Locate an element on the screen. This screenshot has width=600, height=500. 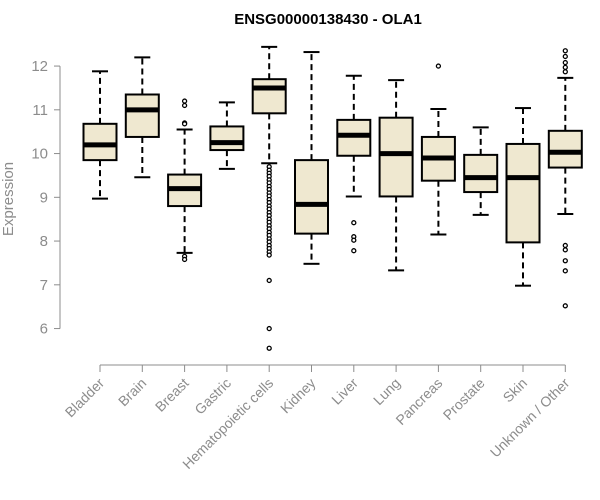
y-tick-label: 9 is located at coordinates (44, 197).